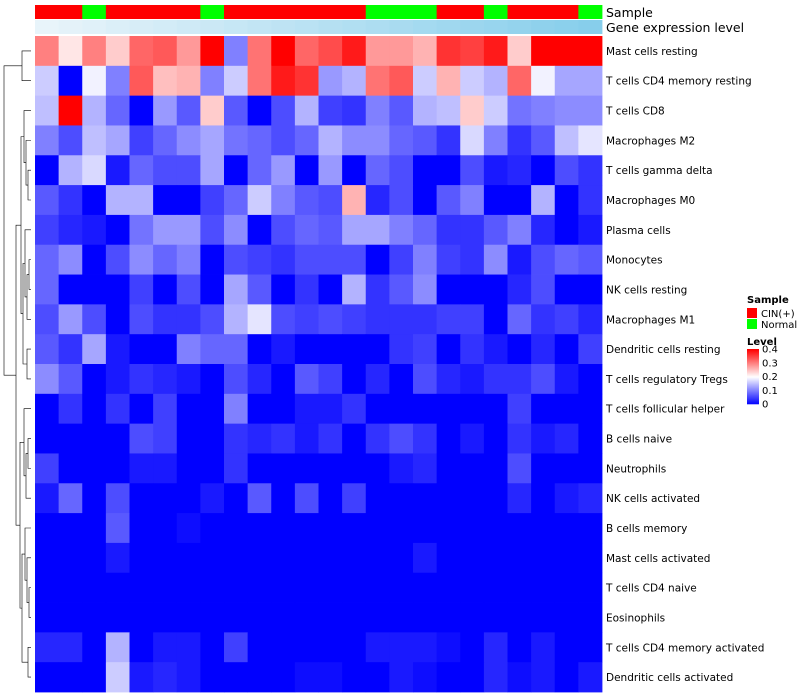  What do you see at coordinates (770, 363) in the screenshot?
I see `legend-level-tick: 0.3` at bounding box center [770, 363].